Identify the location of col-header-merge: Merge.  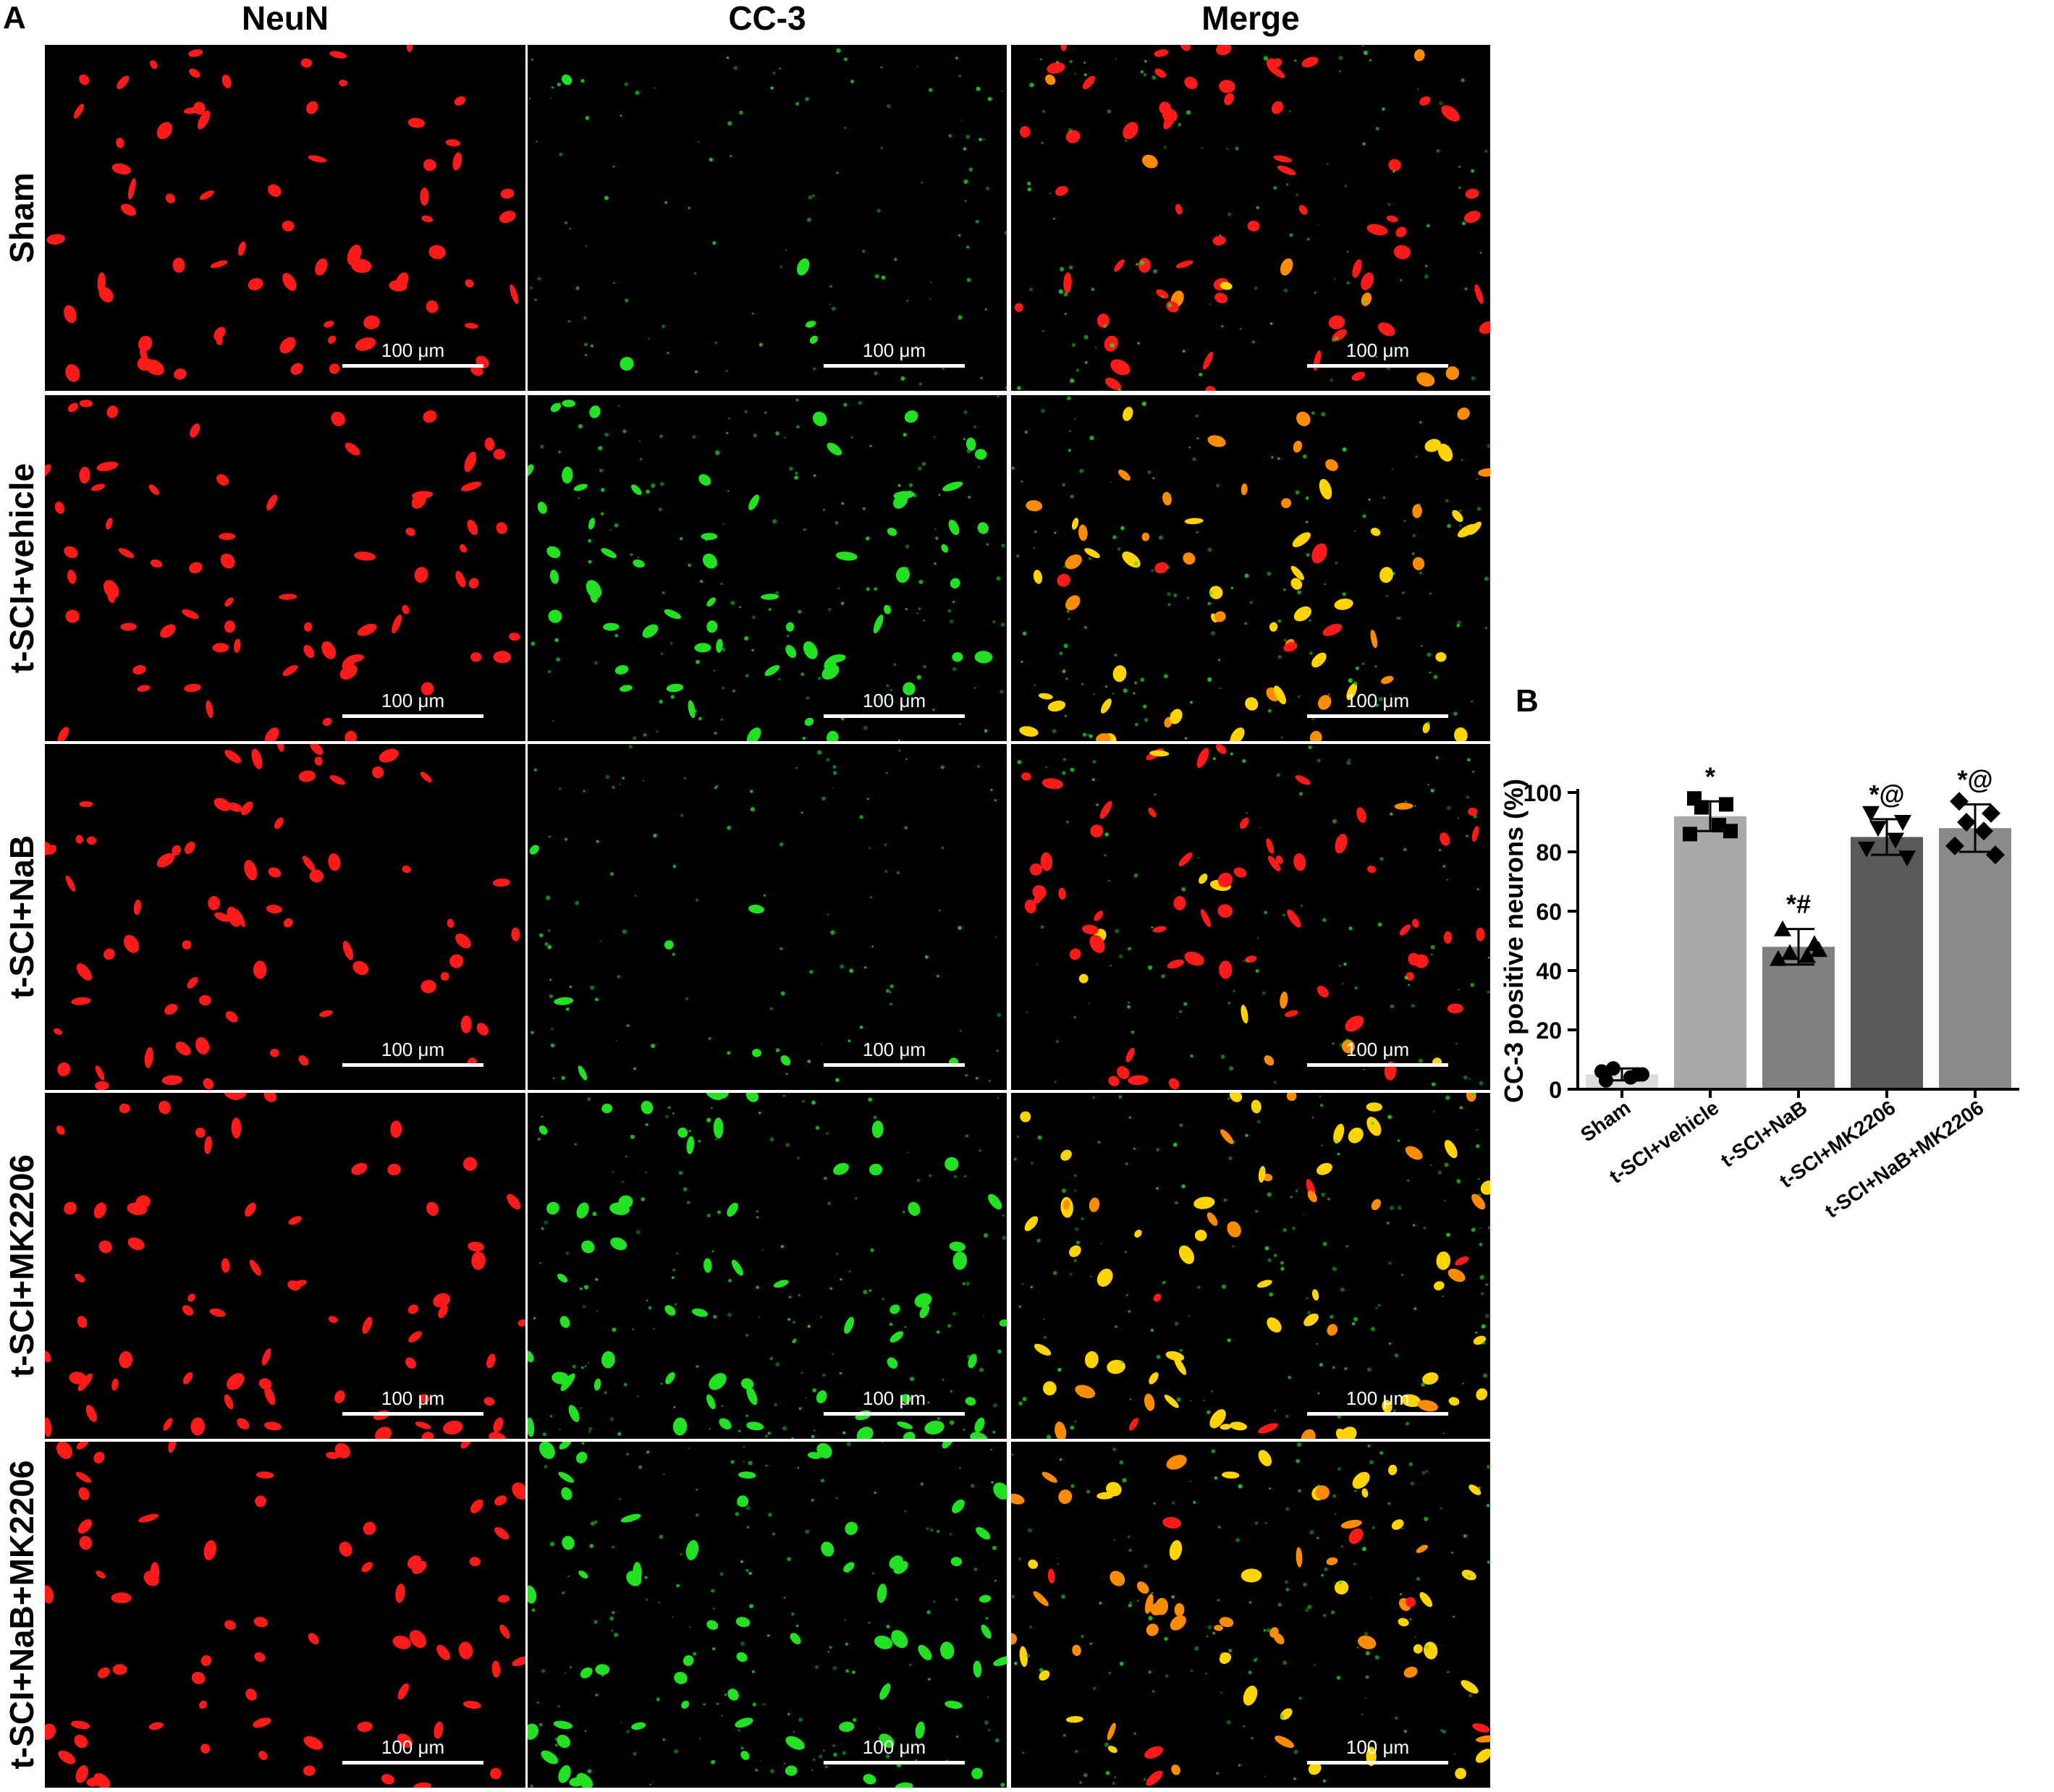
(1250, 18).